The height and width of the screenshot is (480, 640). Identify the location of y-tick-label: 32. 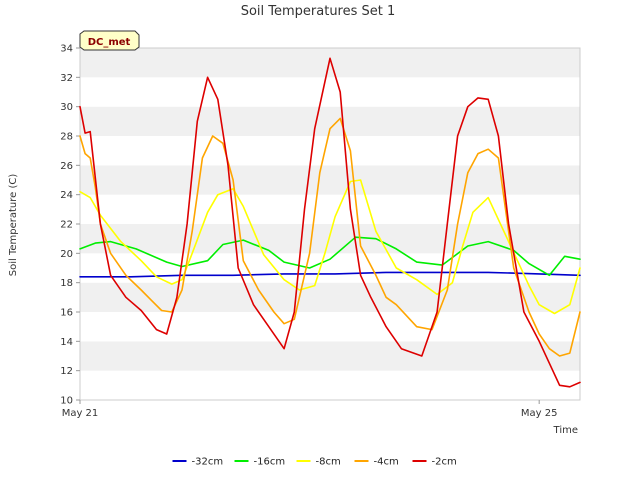
(66, 78).